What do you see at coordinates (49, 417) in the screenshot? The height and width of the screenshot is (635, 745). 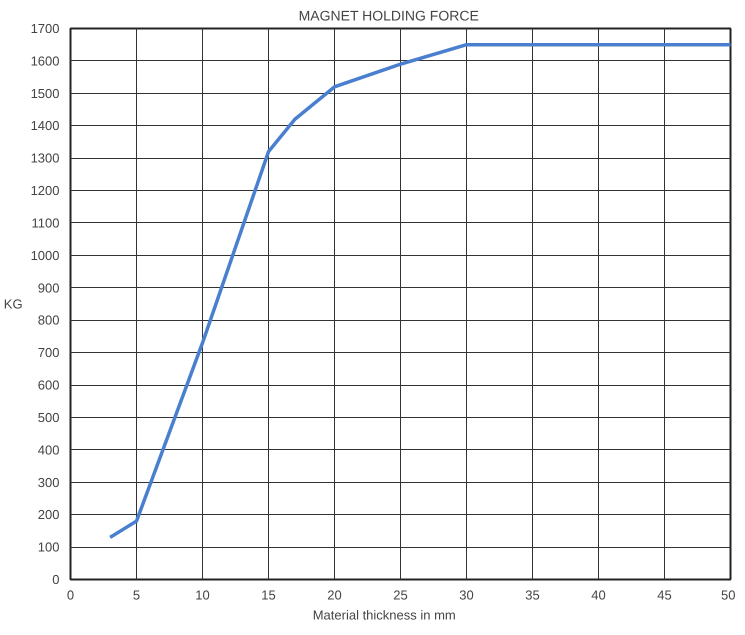 I see `y-tick-label: 500` at bounding box center [49, 417].